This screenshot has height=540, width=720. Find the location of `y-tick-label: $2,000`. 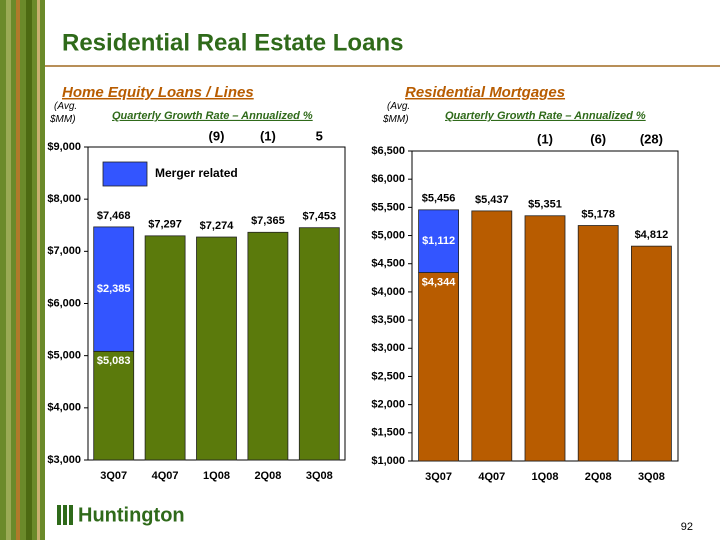

y-tick-label: $2,000 is located at coordinates (388, 405).